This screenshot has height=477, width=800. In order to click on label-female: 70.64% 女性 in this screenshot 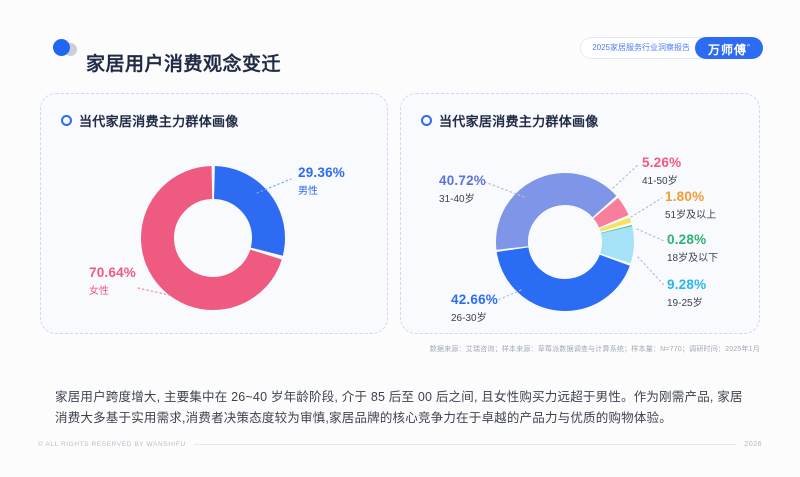, I will do `click(112, 281)`.